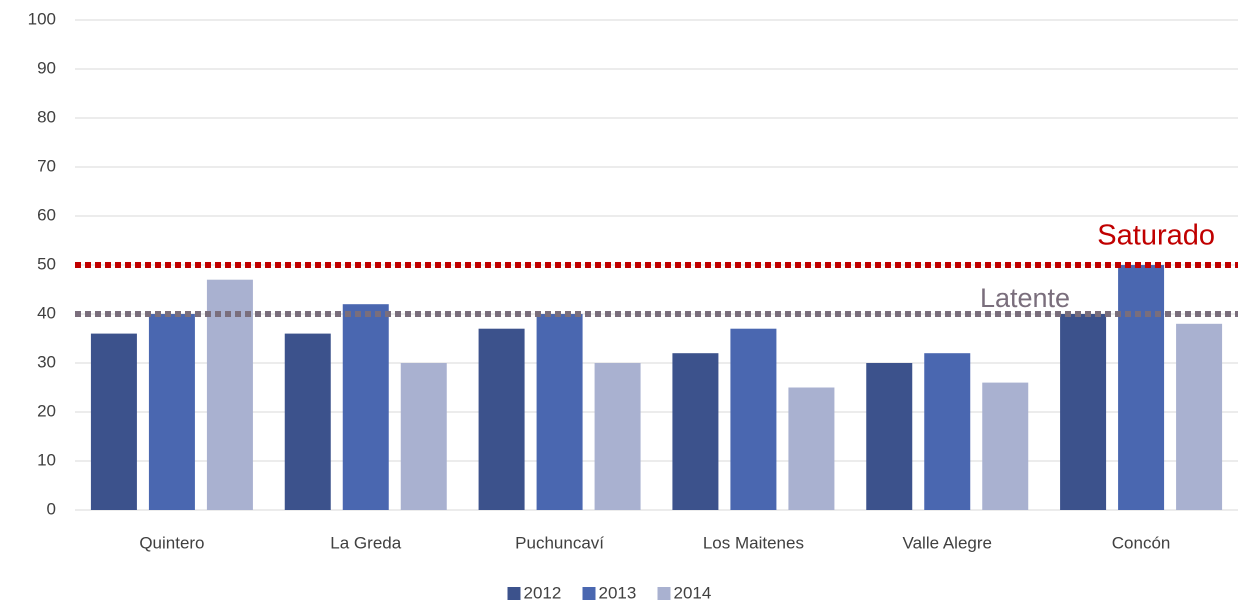  I want to click on y-tick-label: 0, so click(51, 508).